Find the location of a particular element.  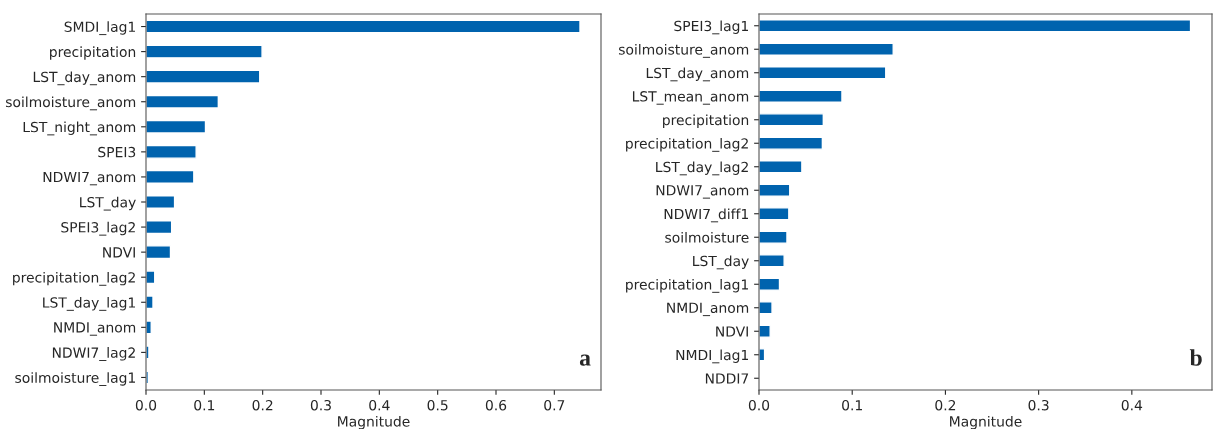

x-tick-label: 0.7 is located at coordinates (554, 405).